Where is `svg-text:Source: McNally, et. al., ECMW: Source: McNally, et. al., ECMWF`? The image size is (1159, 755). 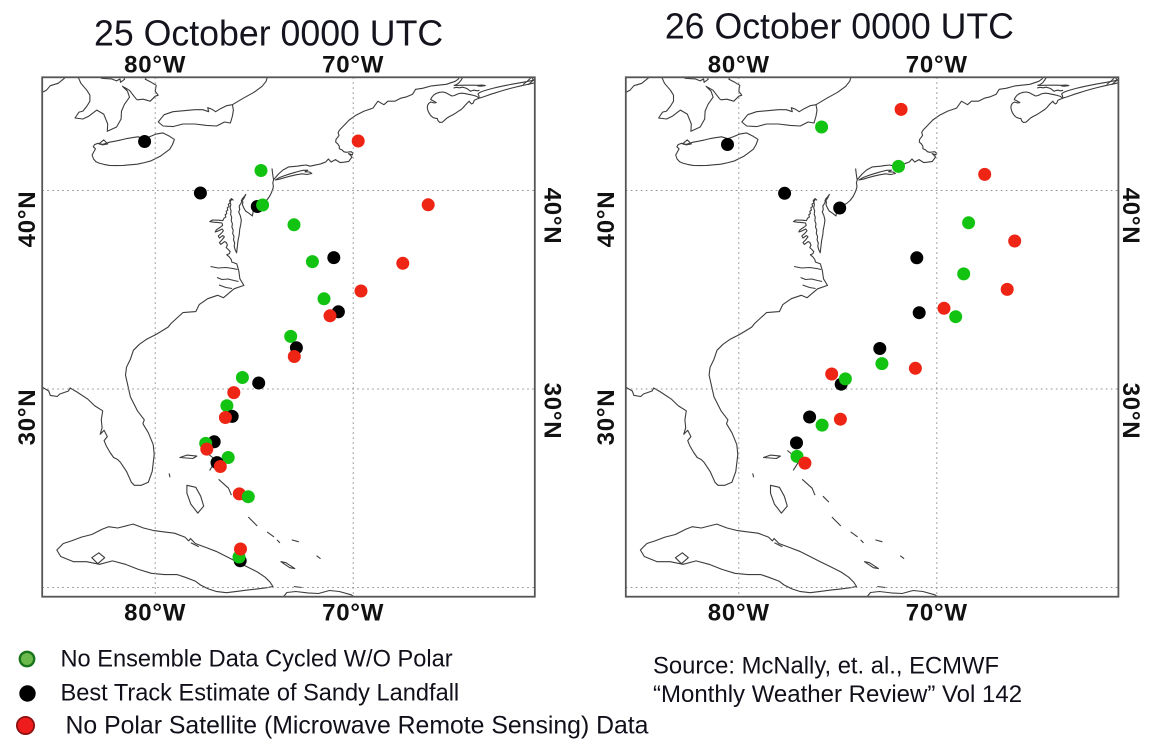 svg-text:Source: McNally, et. al., ECMW: Source: McNally, et. al., ECMWF is located at coordinates (826, 666).